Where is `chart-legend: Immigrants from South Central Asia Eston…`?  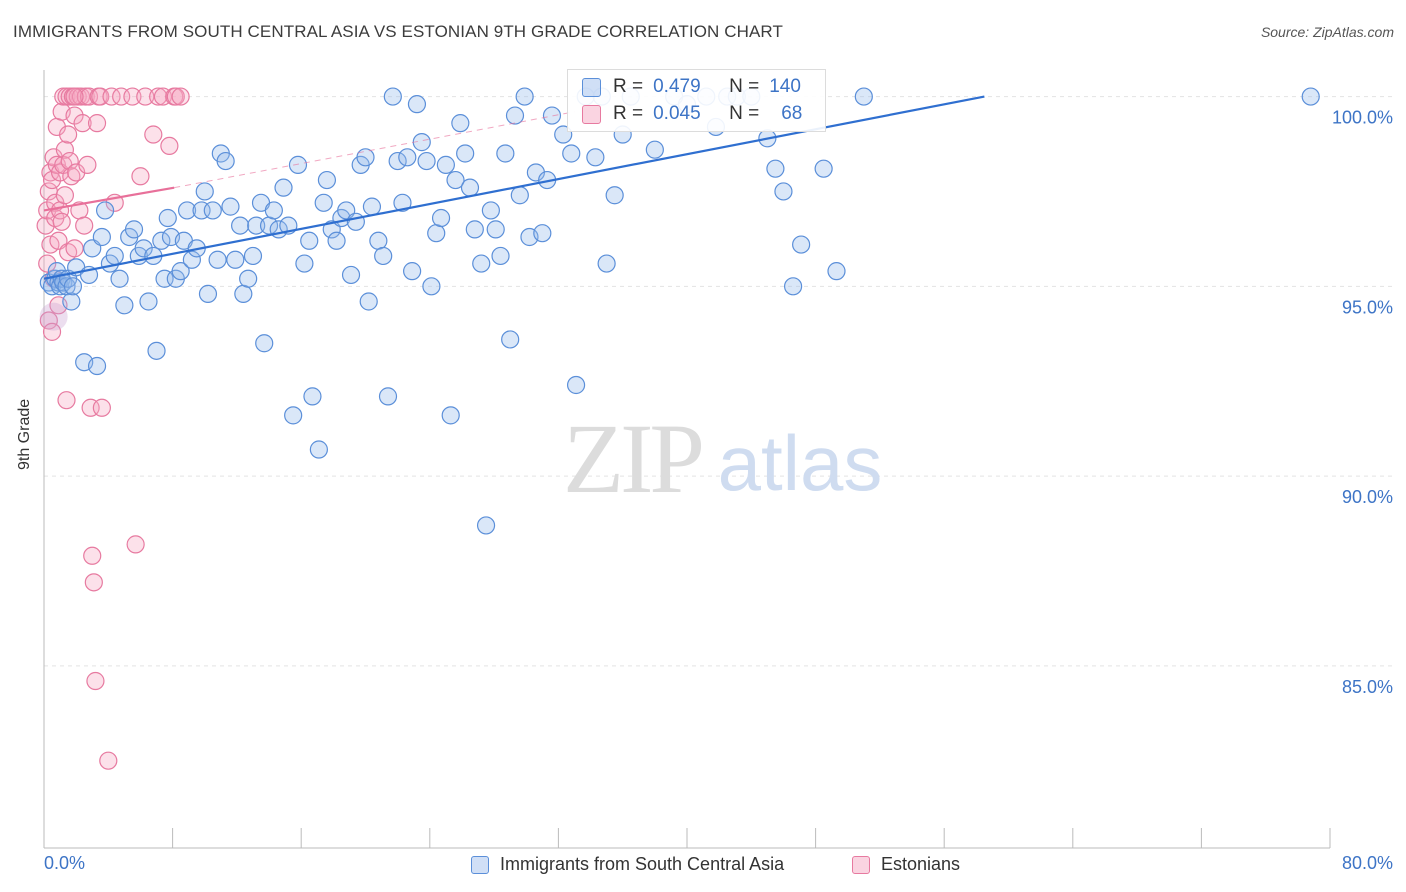 chart-legend: Immigrants from South Central Asia Eston… is located at coordinates (703, 865).